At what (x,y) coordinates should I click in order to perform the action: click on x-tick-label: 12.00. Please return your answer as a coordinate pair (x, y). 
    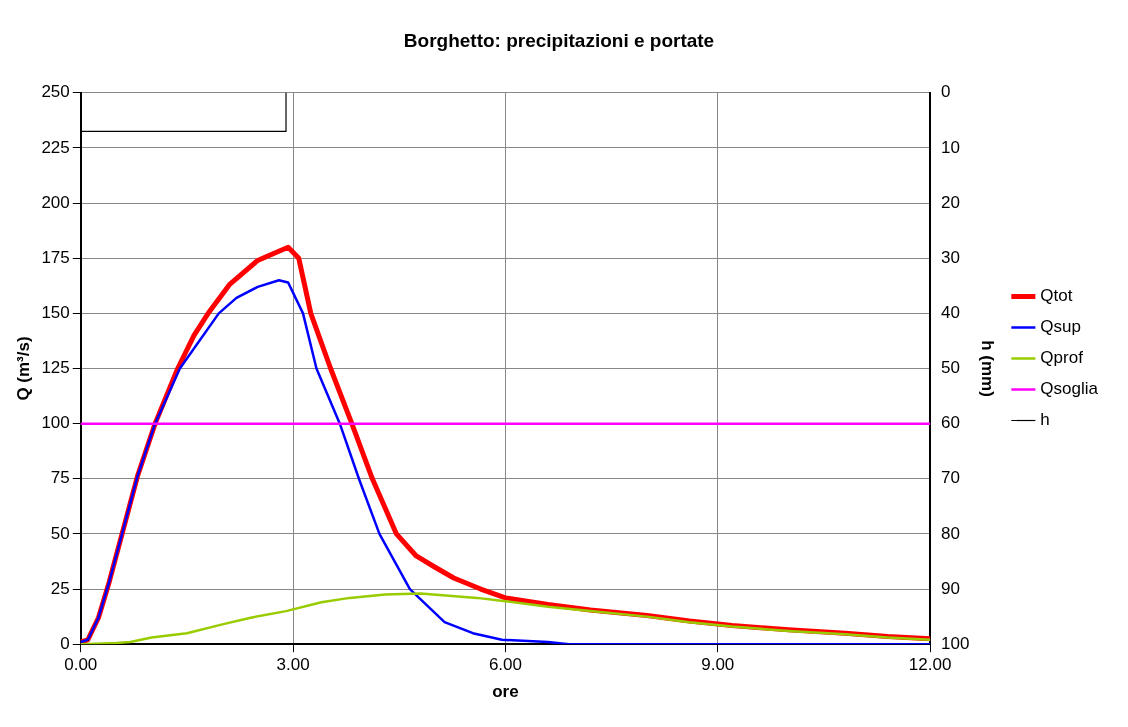
    Looking at the image, I should click on (930, 665).